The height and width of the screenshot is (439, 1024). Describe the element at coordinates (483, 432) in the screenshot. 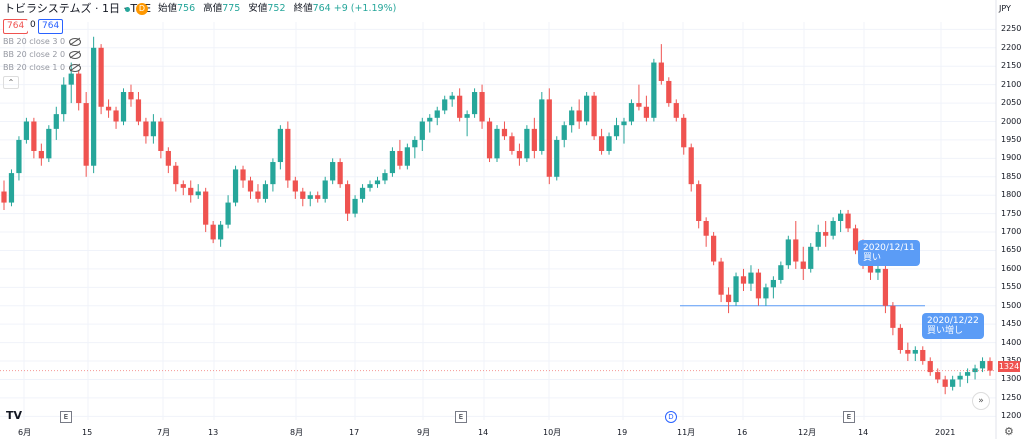

I see `x-tick-label: 14` at that location.